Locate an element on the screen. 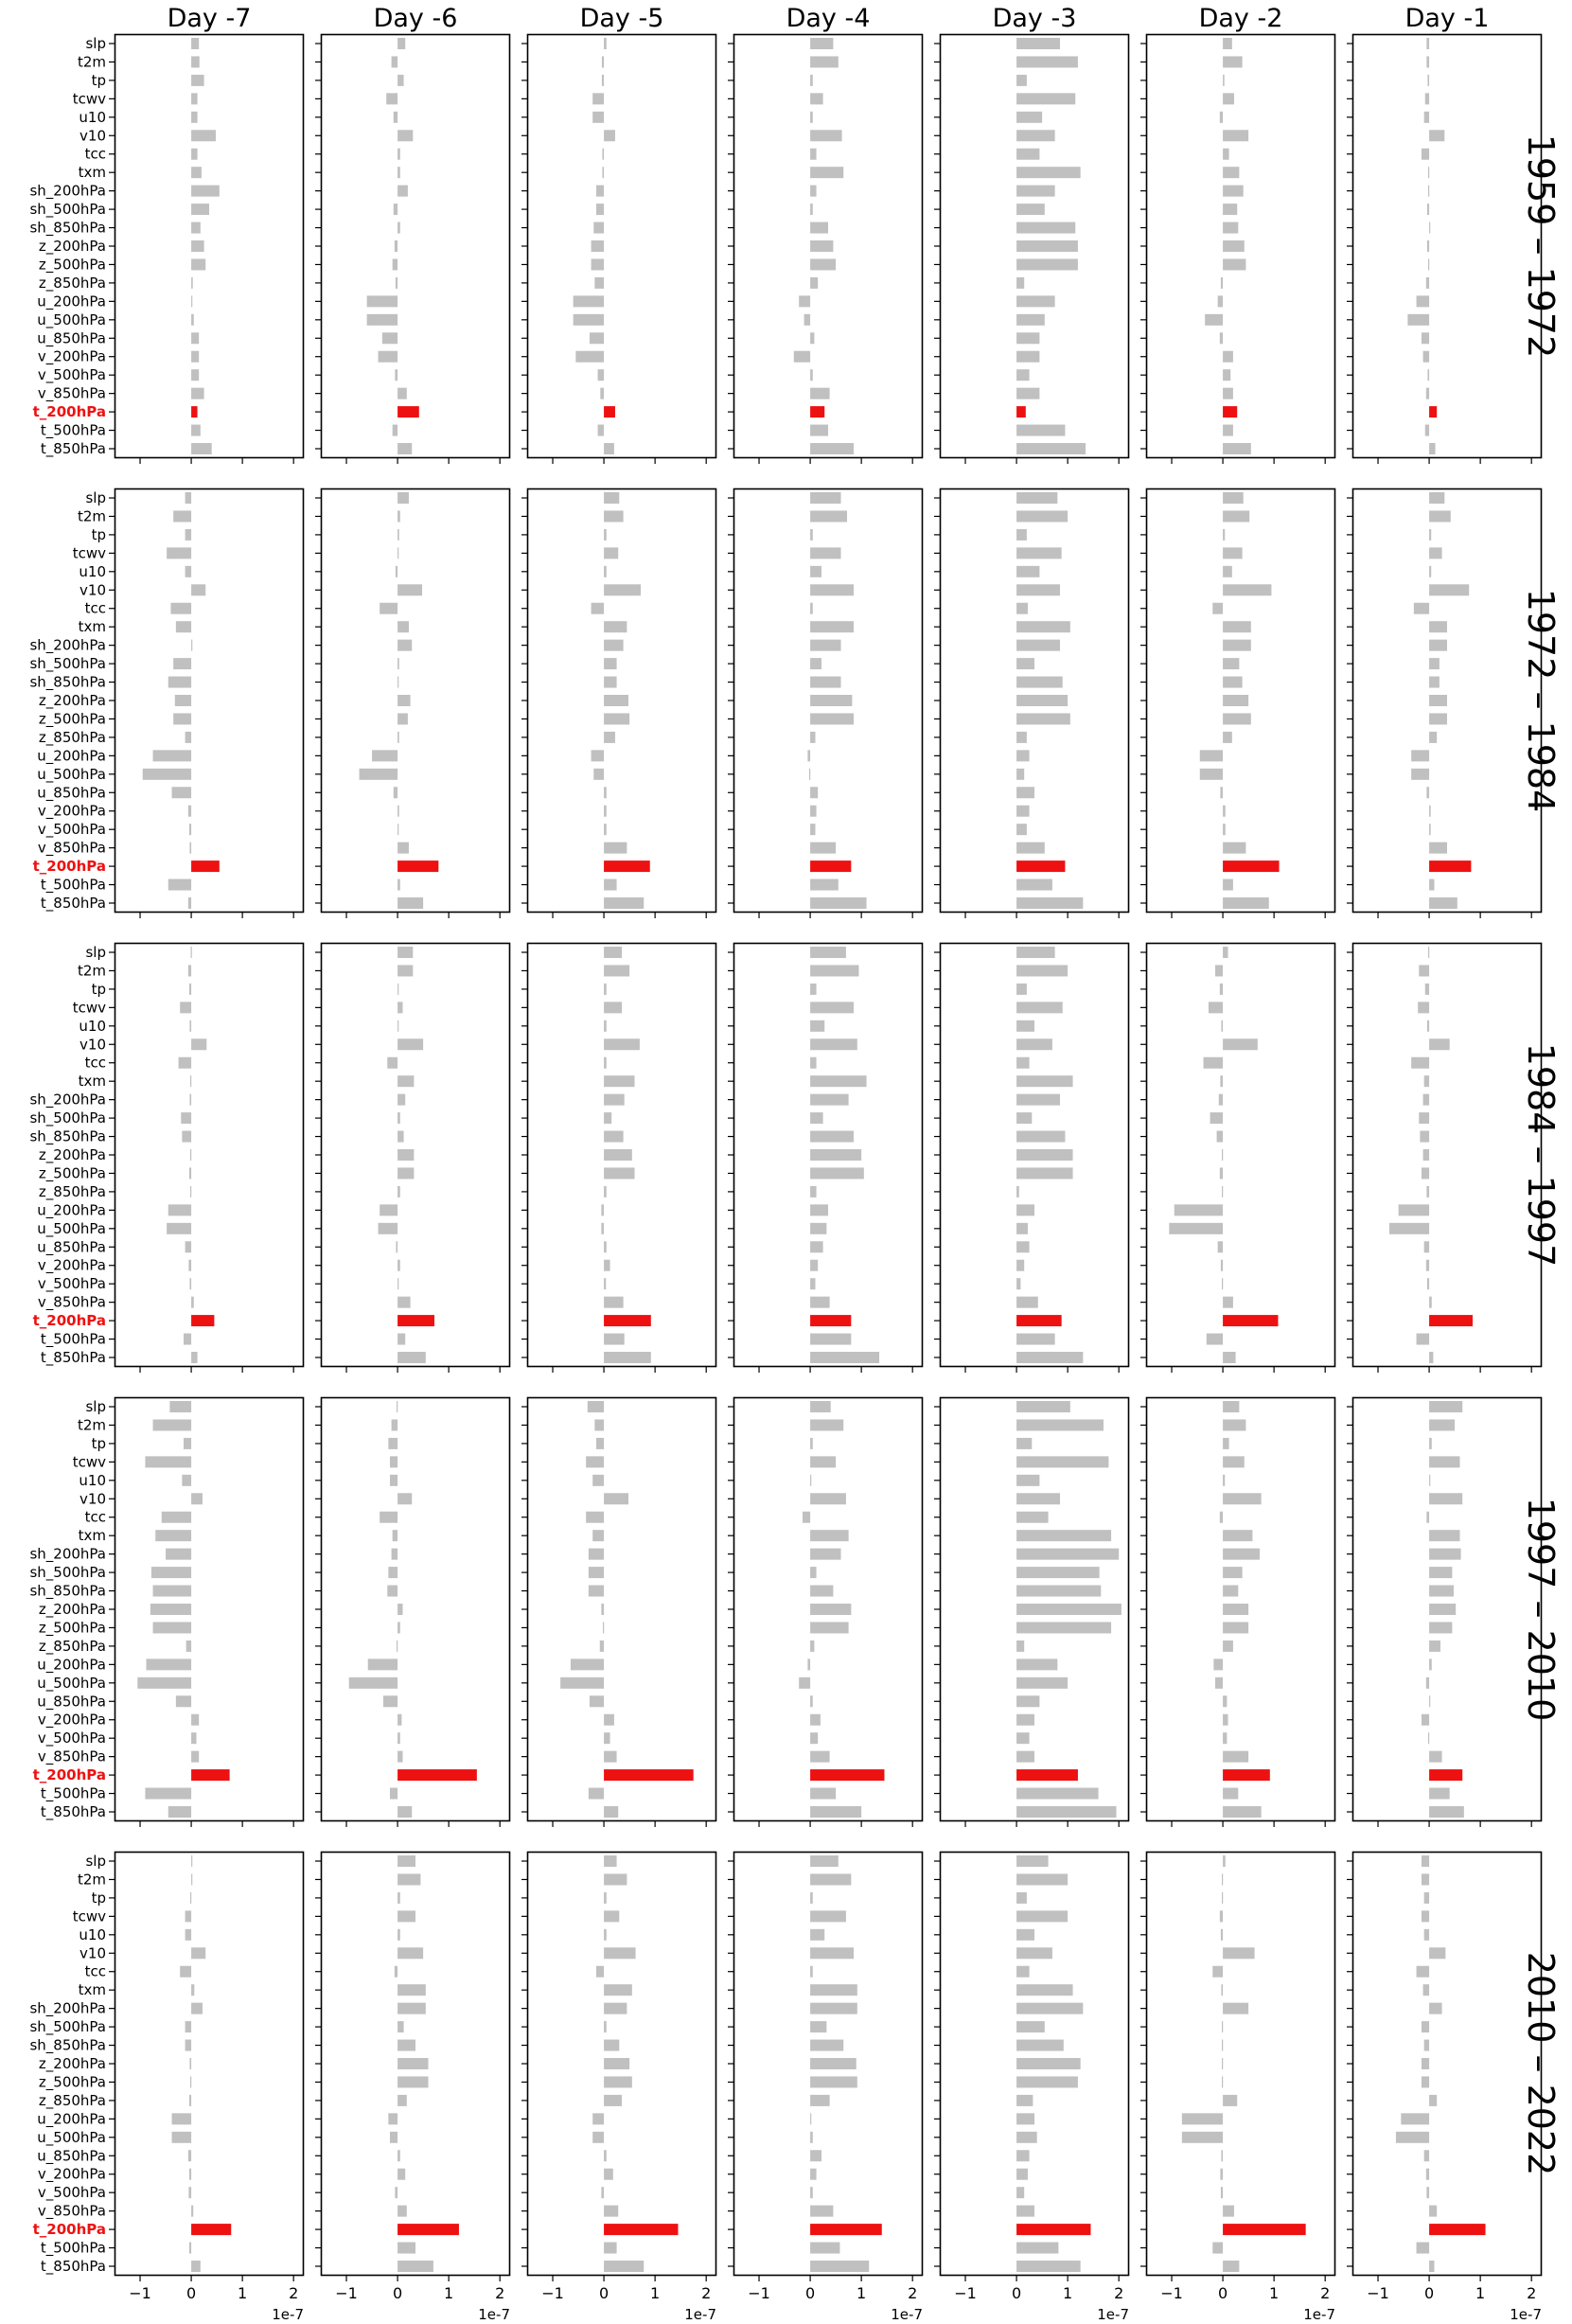 The height and width of the screenshot is (2324, 1572). x-tick-label: 0 is located at coordinates (810, 2293).